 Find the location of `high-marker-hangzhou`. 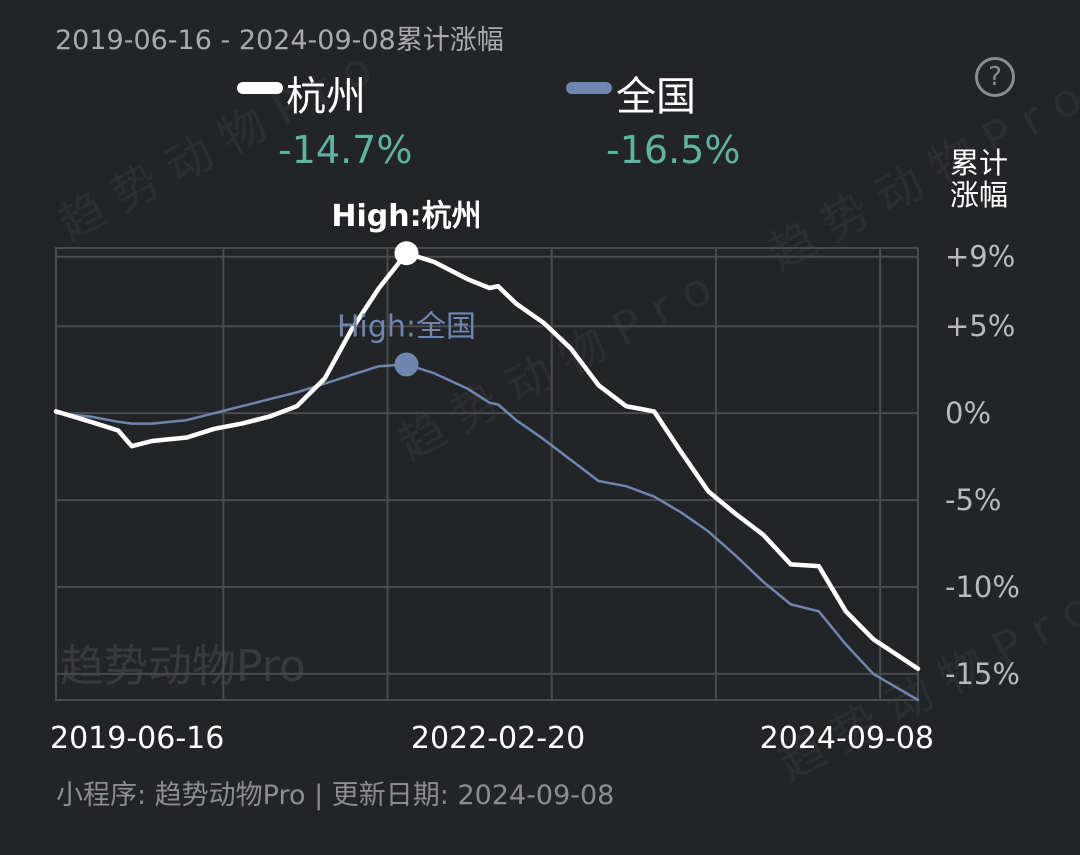

high-marker-hangzhou is located at coordinates (406, 253).